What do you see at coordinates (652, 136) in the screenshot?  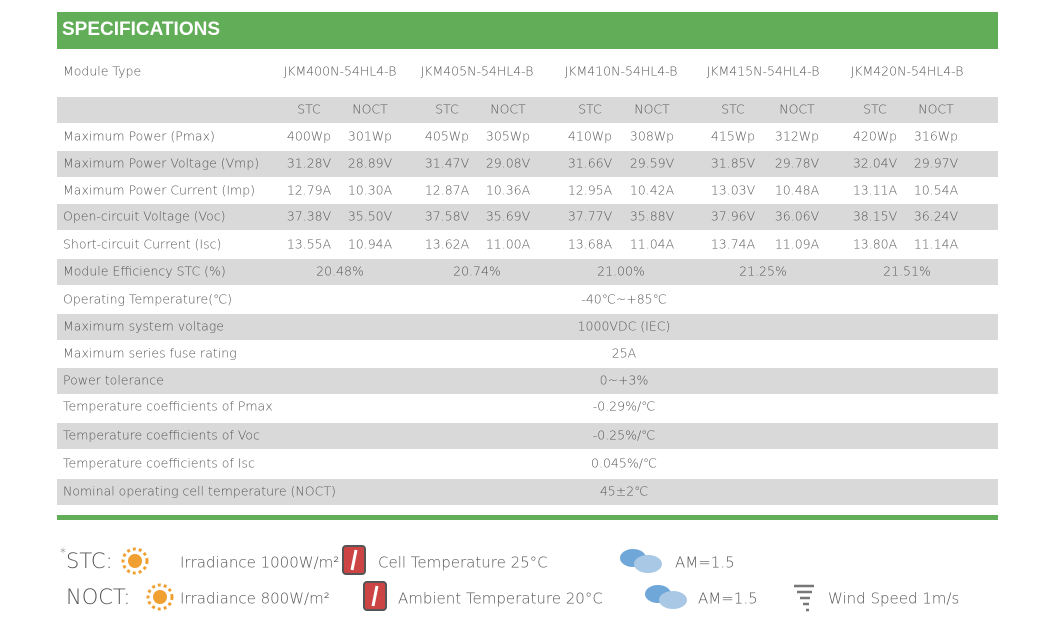 I see `cell-value: 308Wp` at bounding box center [652, 136].